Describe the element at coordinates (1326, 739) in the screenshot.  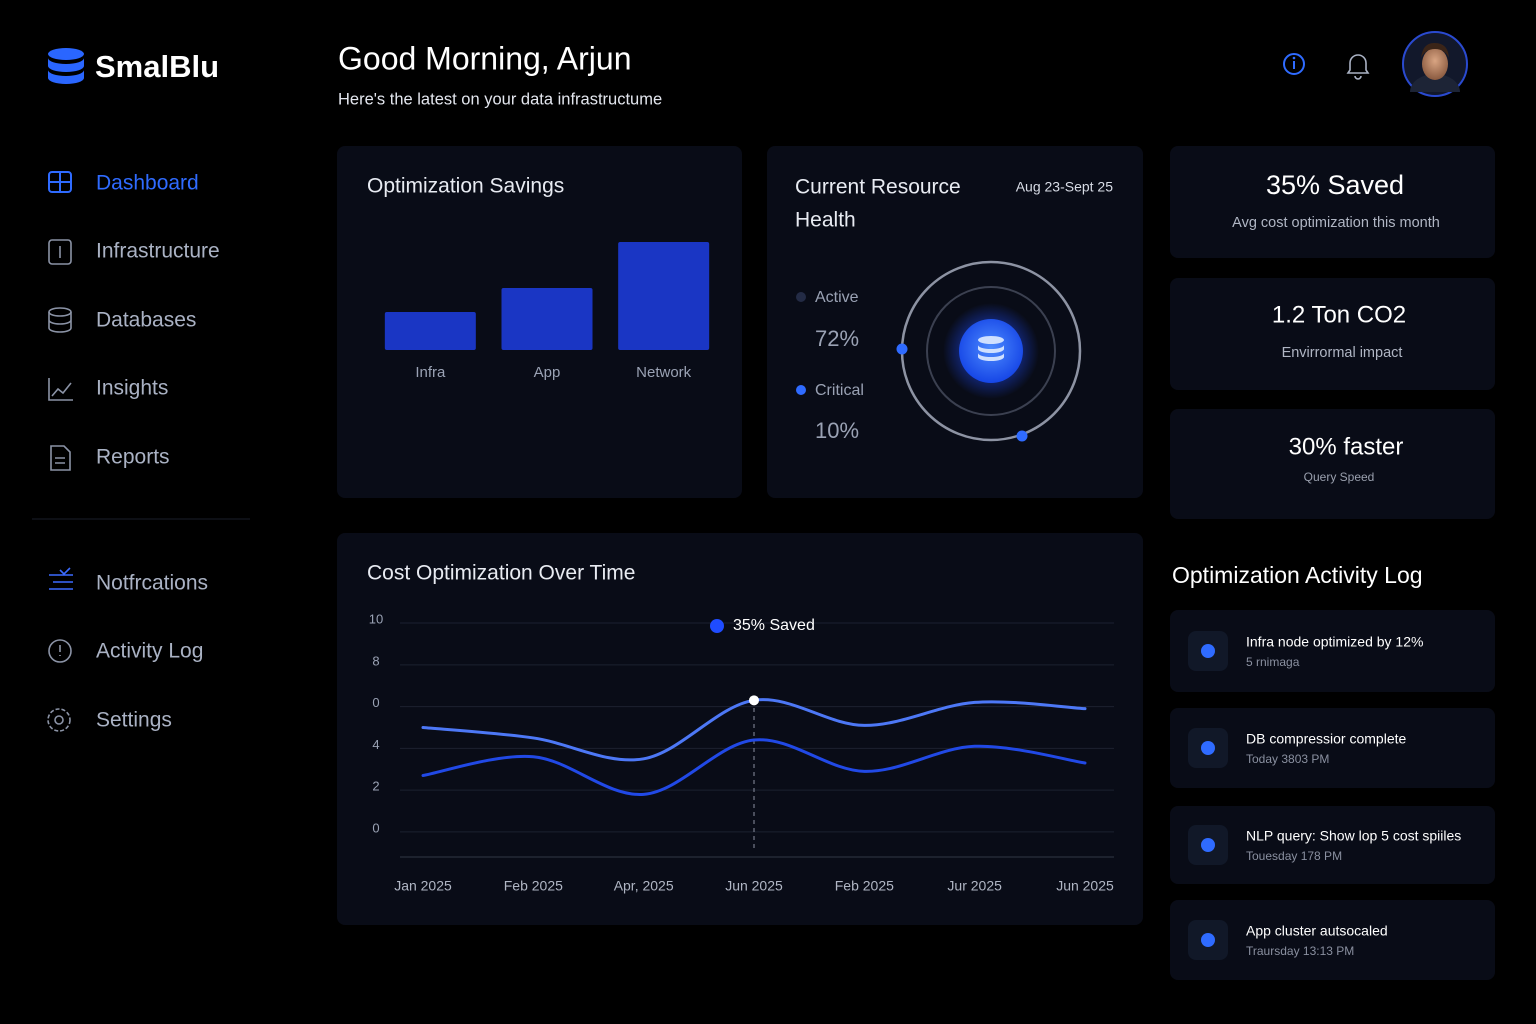
I see `log-title: DB compressior complete` at that location.